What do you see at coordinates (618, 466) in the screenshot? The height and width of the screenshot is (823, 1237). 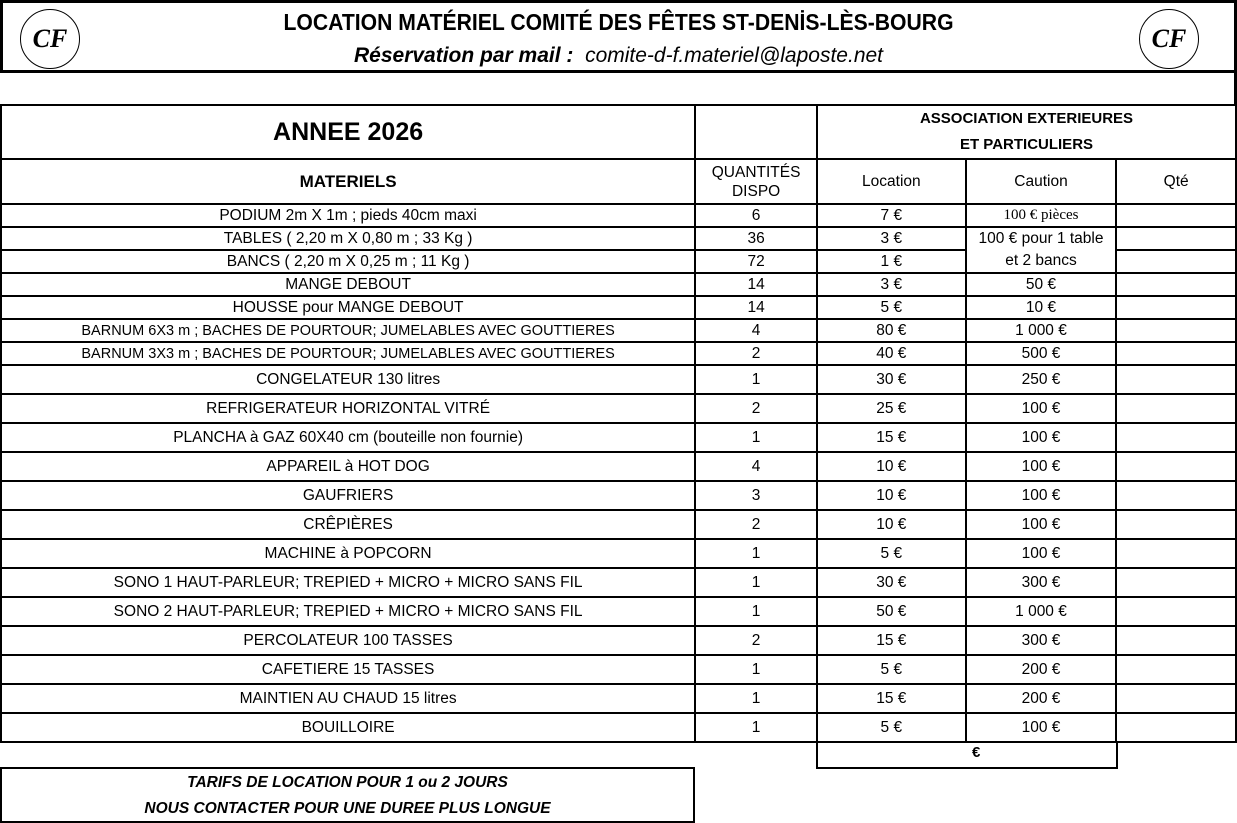 I see `table-row: APPAREIL à HOT DOG 4 10 €100 €` at bounding box center [618, 466].